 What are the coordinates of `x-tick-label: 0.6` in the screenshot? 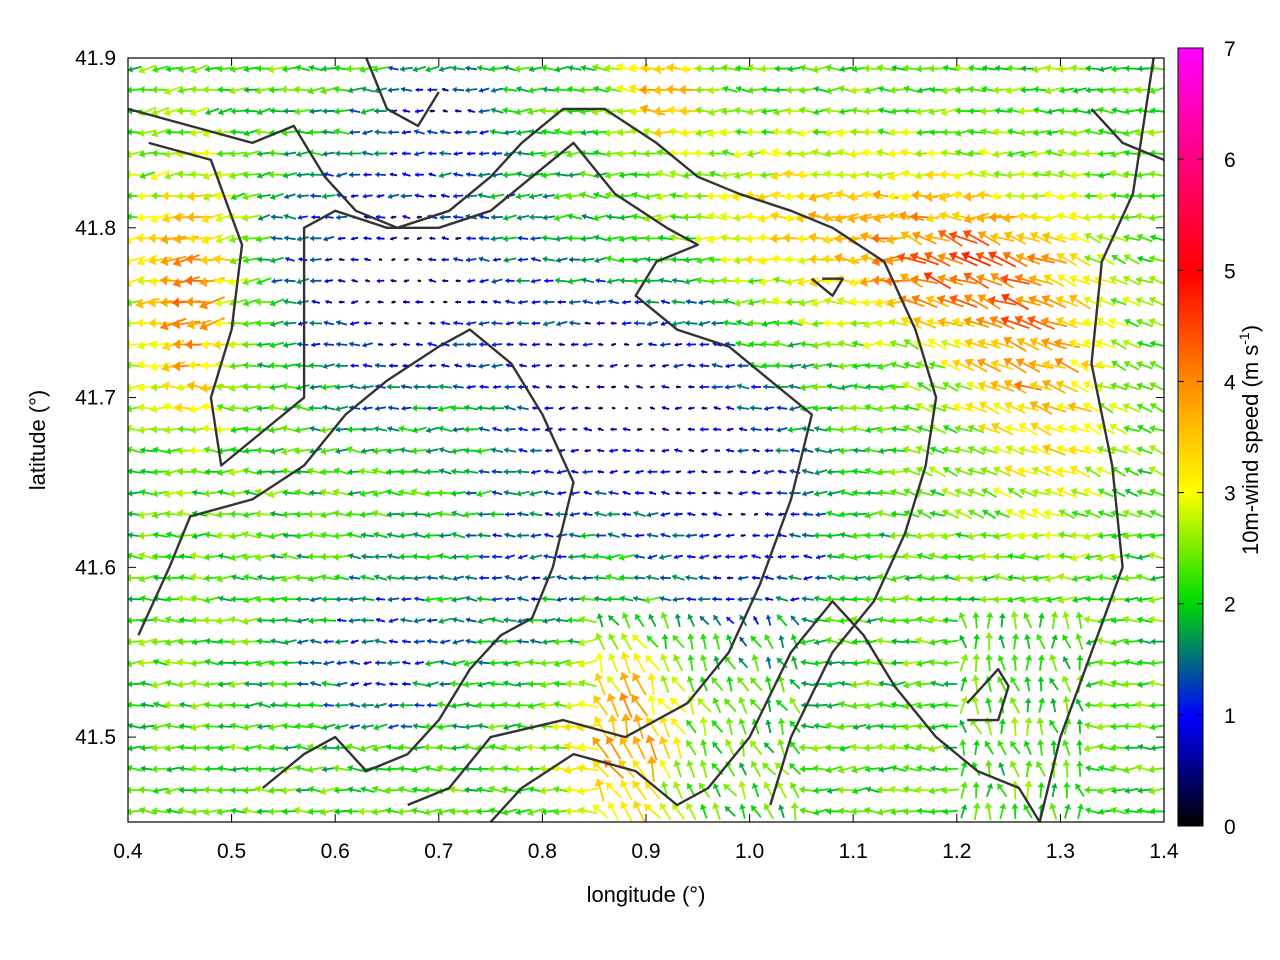 It's located at (335, 851).